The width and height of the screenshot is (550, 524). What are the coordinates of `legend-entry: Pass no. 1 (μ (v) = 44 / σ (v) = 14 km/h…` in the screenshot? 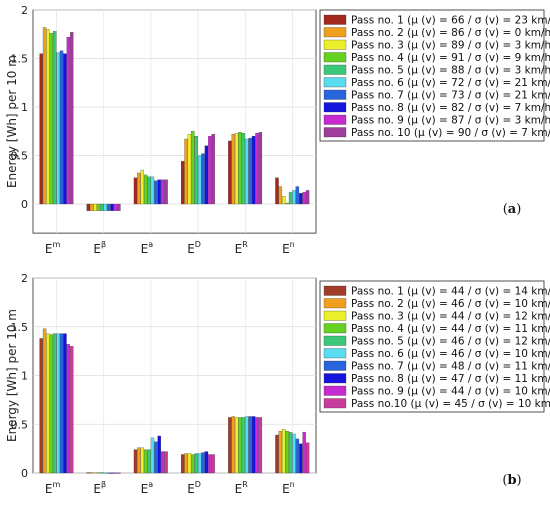 It's located at (450, 292).